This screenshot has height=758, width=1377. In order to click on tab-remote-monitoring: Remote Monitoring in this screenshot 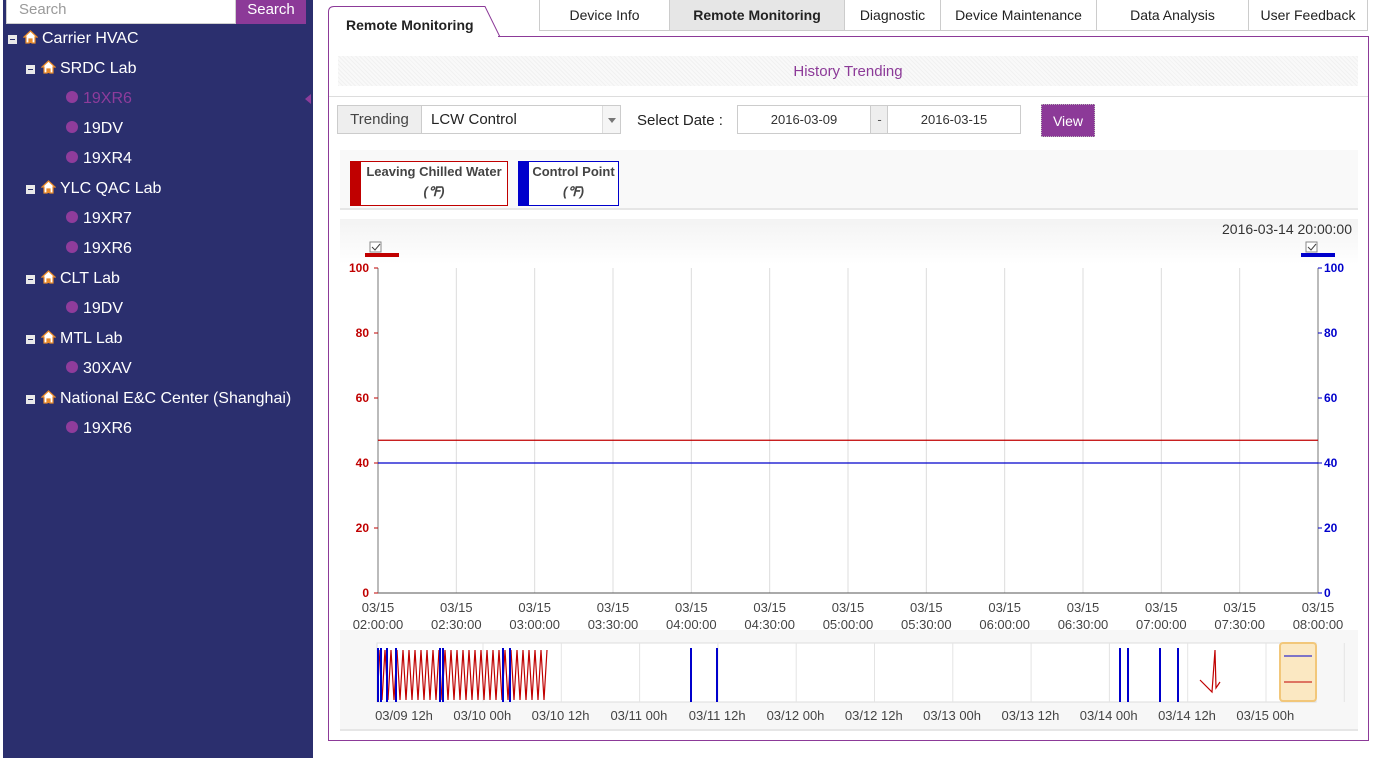, I will do `click(757, 15)`.